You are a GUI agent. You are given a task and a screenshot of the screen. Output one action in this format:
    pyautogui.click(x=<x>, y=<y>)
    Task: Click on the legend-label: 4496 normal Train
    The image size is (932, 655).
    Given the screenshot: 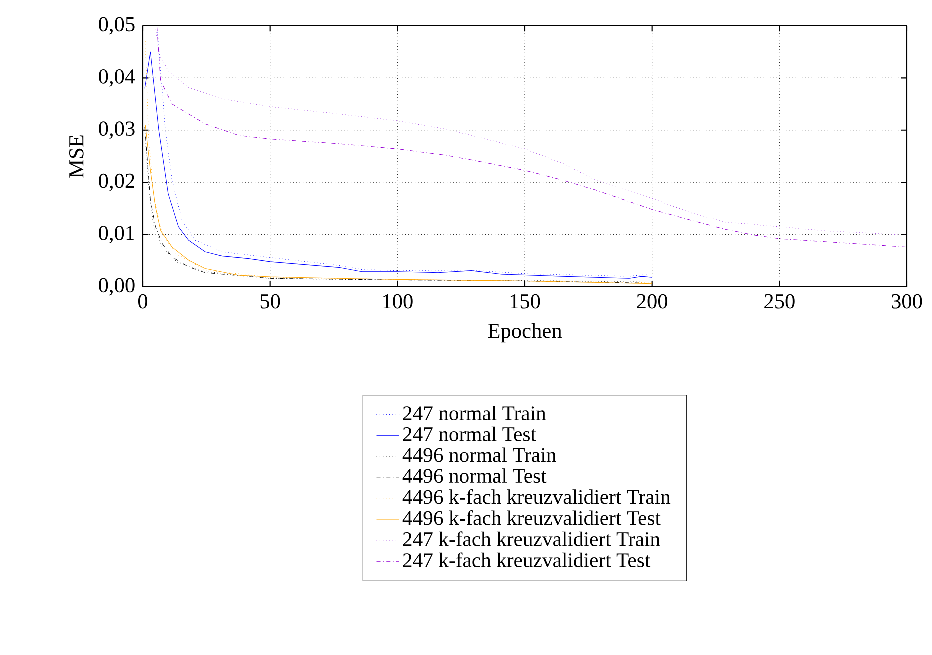 What is the action you would take?
    pyautogui.click(x=479, y=455)
    